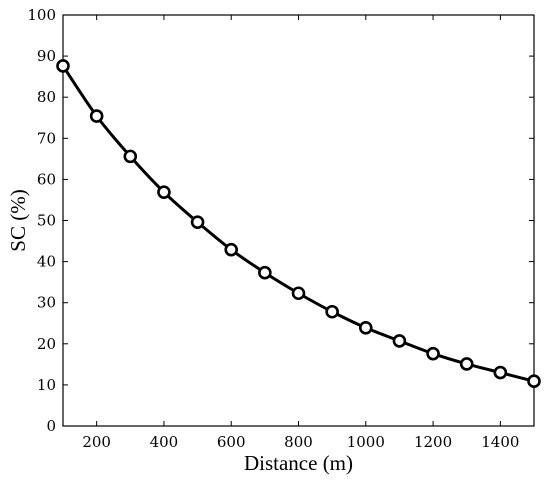 This screenshot has width=550, height=482. Describe the element at coordinates (51, 426) in the screenshot. I see `y-tick-label: 0` at that location.